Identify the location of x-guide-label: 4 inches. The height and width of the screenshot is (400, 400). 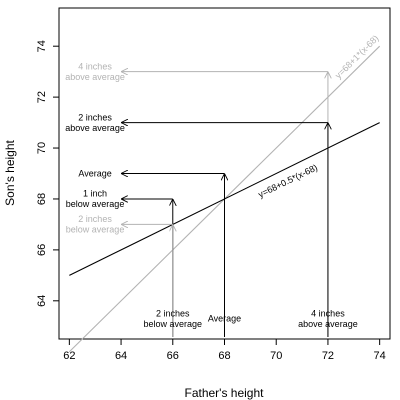
(328, 313).